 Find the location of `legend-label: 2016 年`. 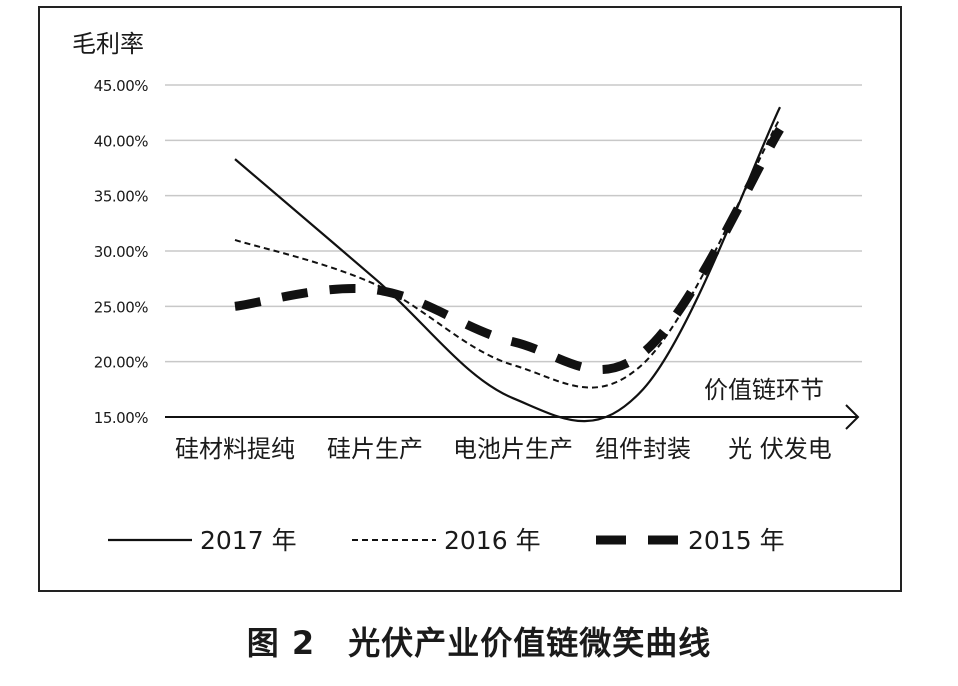

legend-label: 2016 年 is located at coordinates (492, 540).